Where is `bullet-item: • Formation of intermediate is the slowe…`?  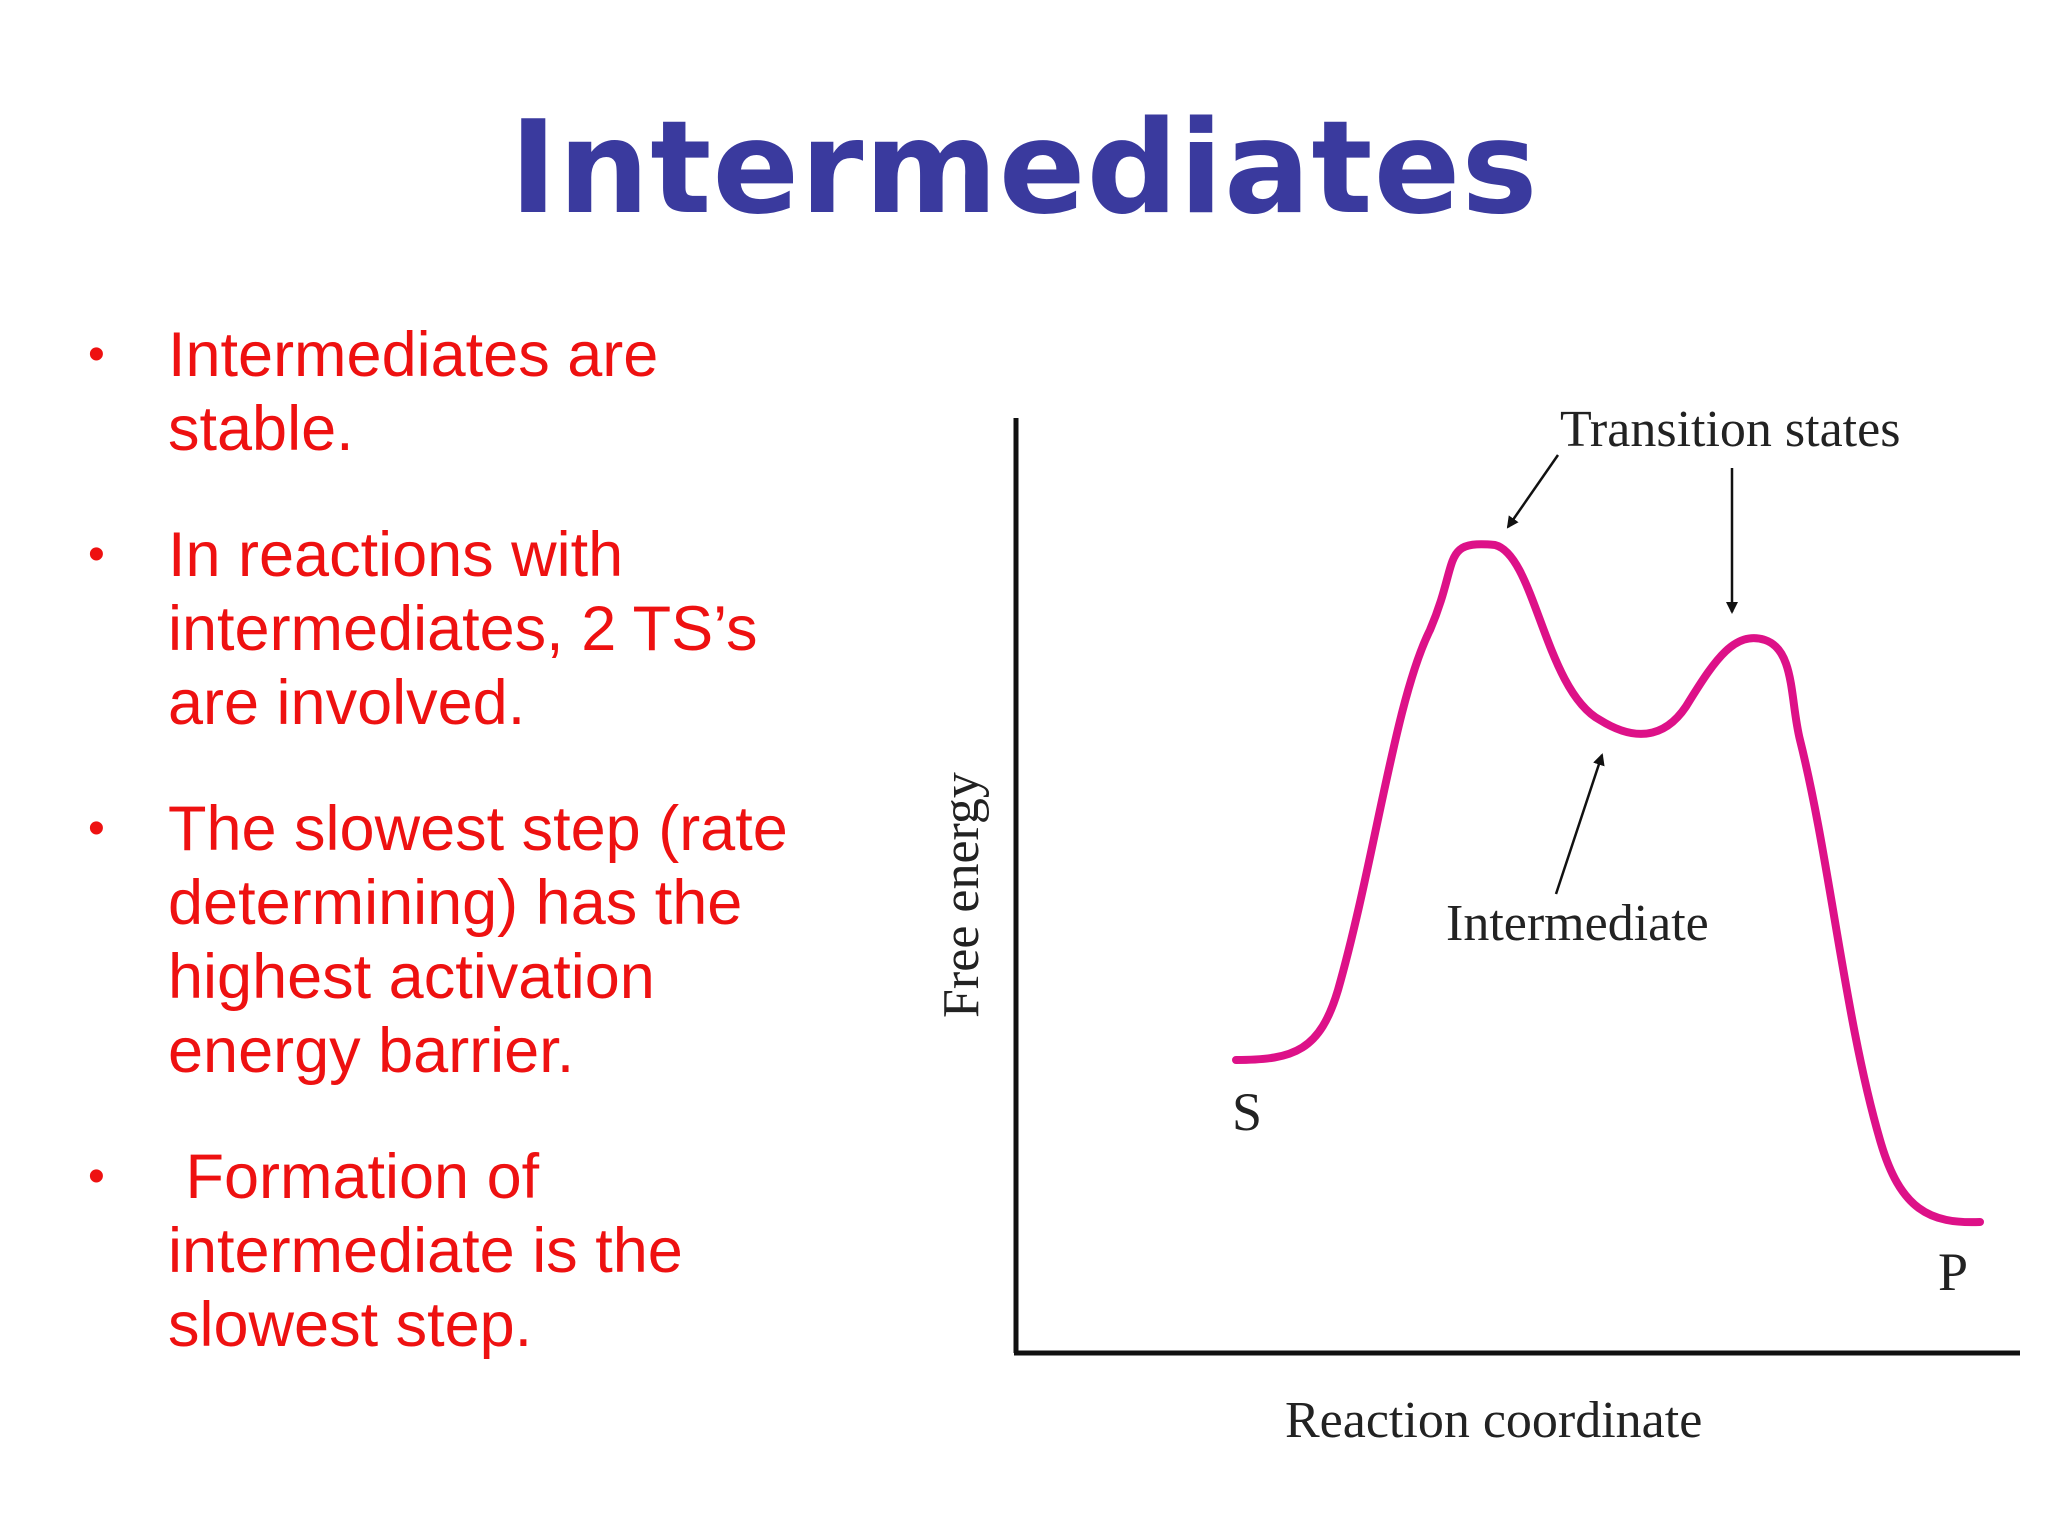
bullet-item: • Formation of intermediate is the slowe… is located at coordinates (498, 1251).